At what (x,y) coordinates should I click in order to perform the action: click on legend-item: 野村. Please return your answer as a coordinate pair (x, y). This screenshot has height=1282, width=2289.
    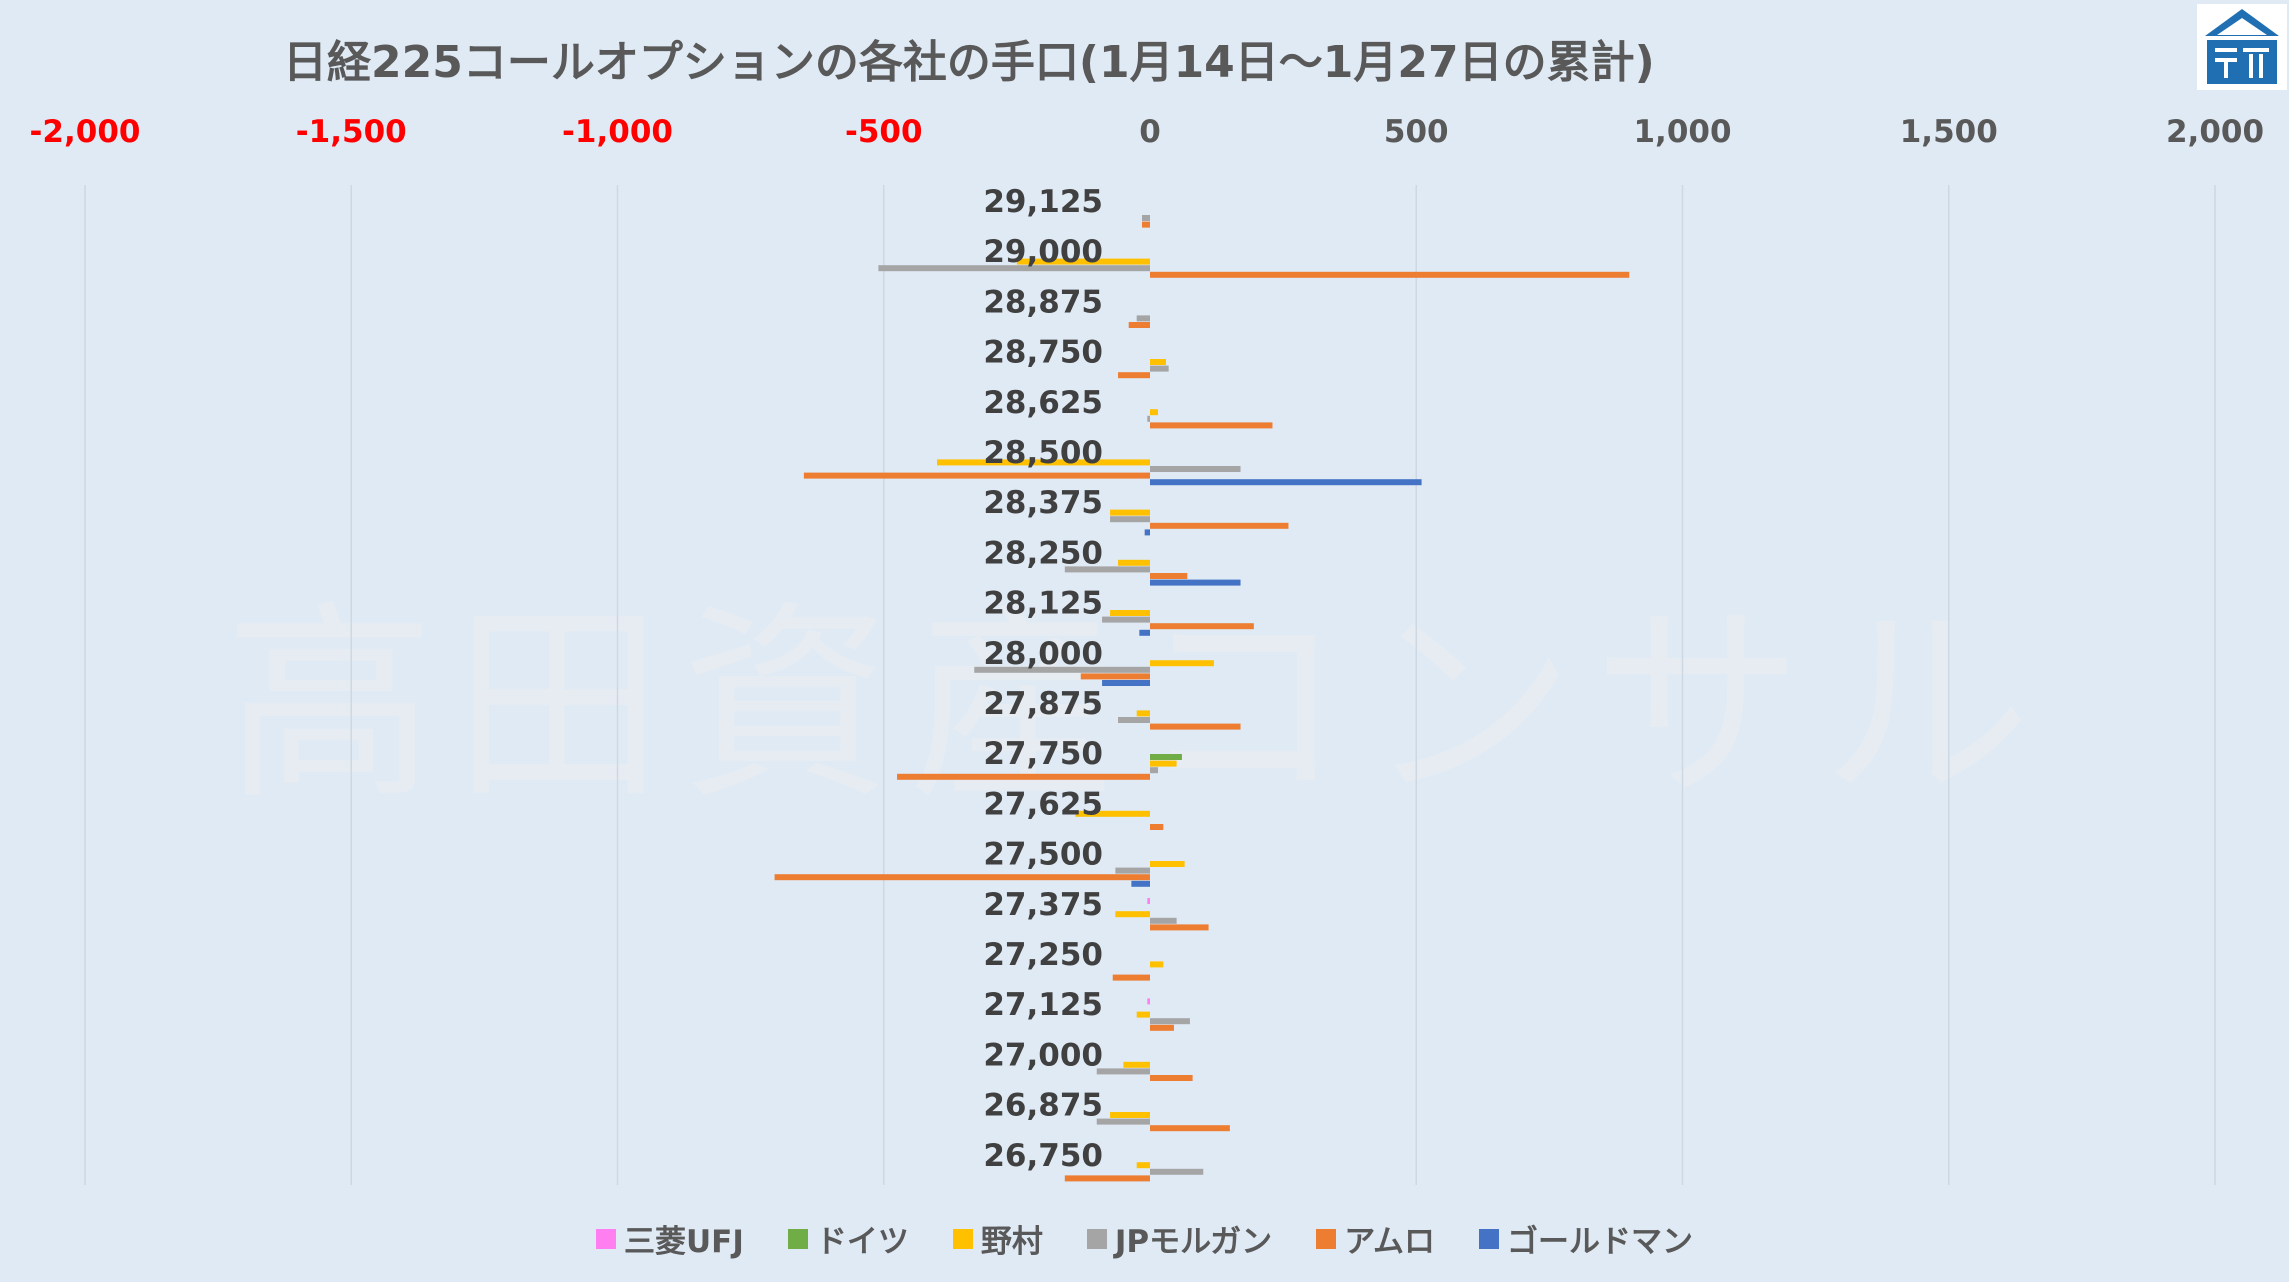
    Looking at the image, I should click on (997, 1238).